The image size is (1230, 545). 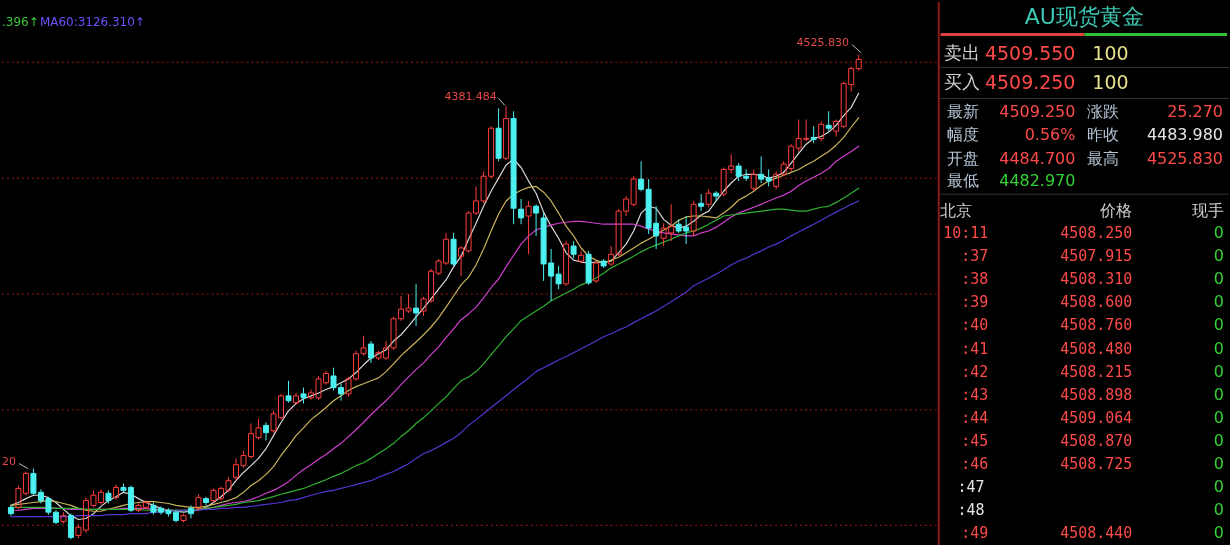 What do you see at coordinates (1047, 440) in the screenshot?
I see `text: :45 4508.870` at bounding box center [1047, 440].